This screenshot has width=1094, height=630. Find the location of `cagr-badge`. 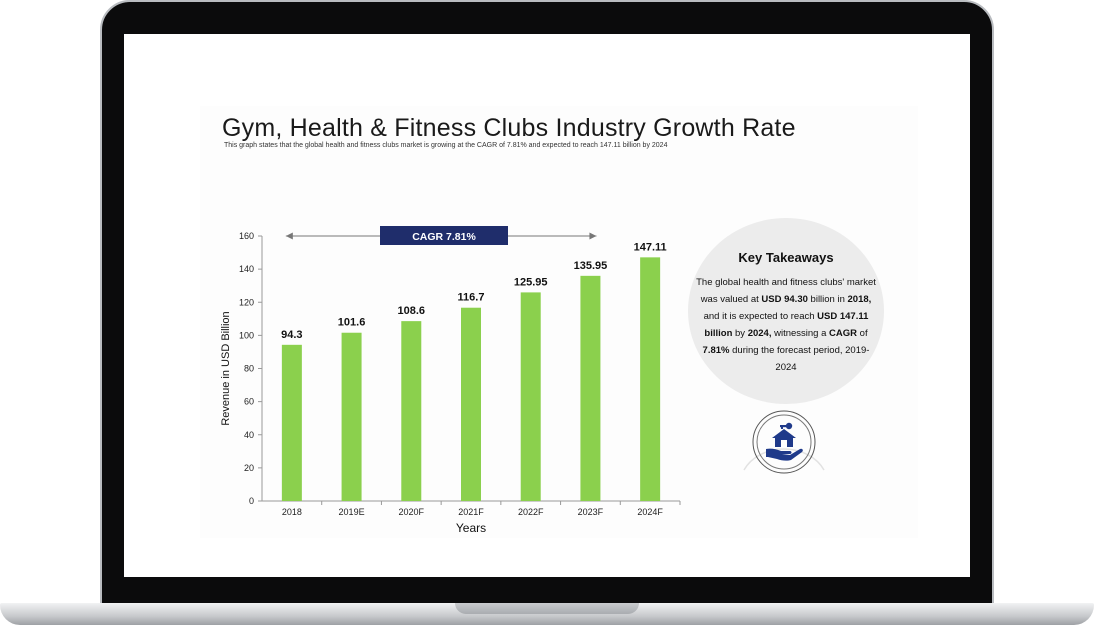

cagr-badge is located at coordinates (444, 235).